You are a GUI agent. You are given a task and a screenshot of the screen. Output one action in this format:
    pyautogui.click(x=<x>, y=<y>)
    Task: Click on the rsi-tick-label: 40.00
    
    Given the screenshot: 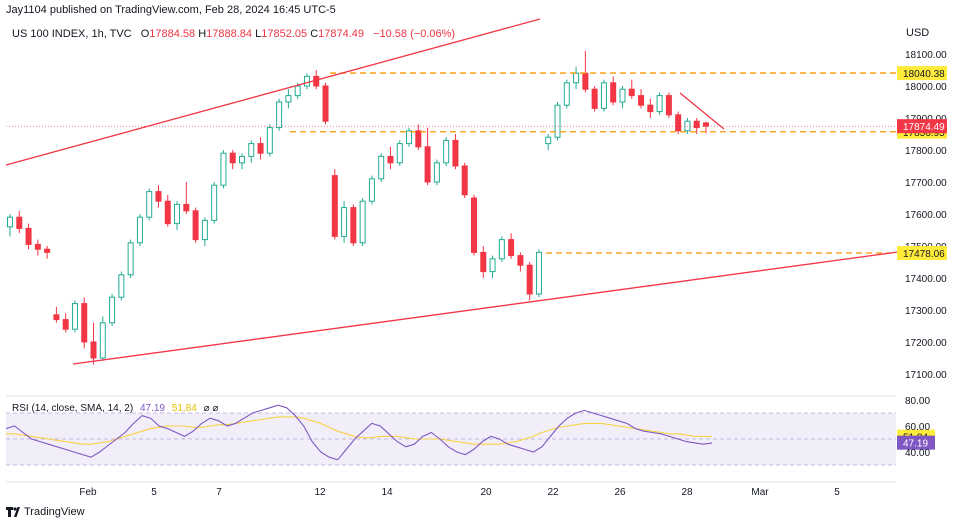 What is the action you would take?
    pyautogui.click(x=917, y=453)
    